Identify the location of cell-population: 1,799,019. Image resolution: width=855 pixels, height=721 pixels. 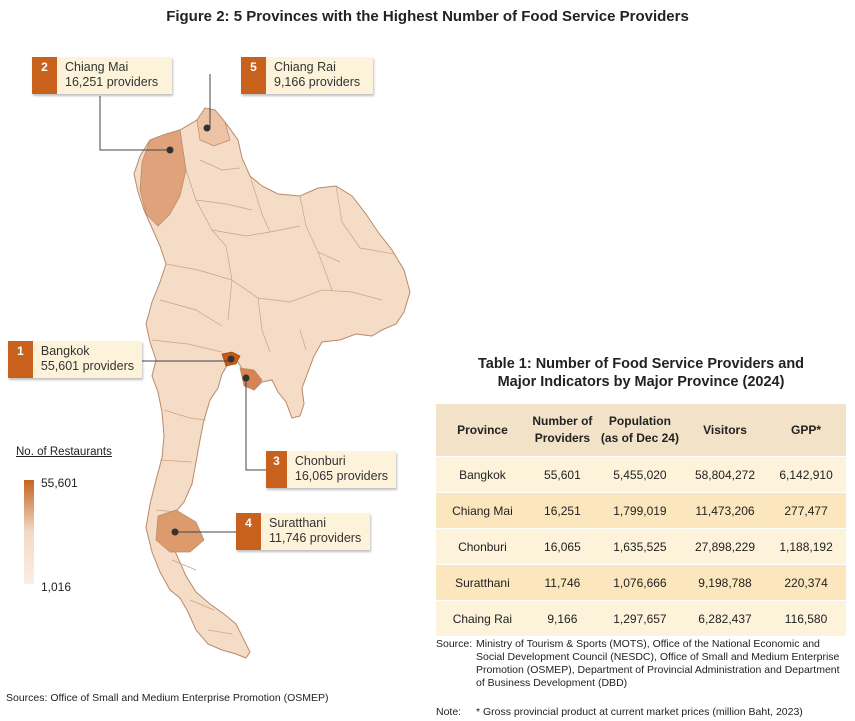
(639, 510).